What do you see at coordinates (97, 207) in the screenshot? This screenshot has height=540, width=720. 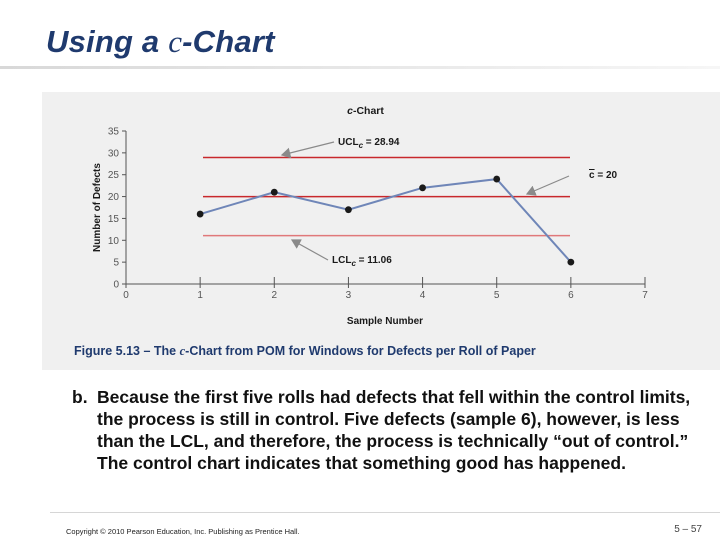 I see `y-axis-title: Number of Defects` at bounding box center [97, 207].